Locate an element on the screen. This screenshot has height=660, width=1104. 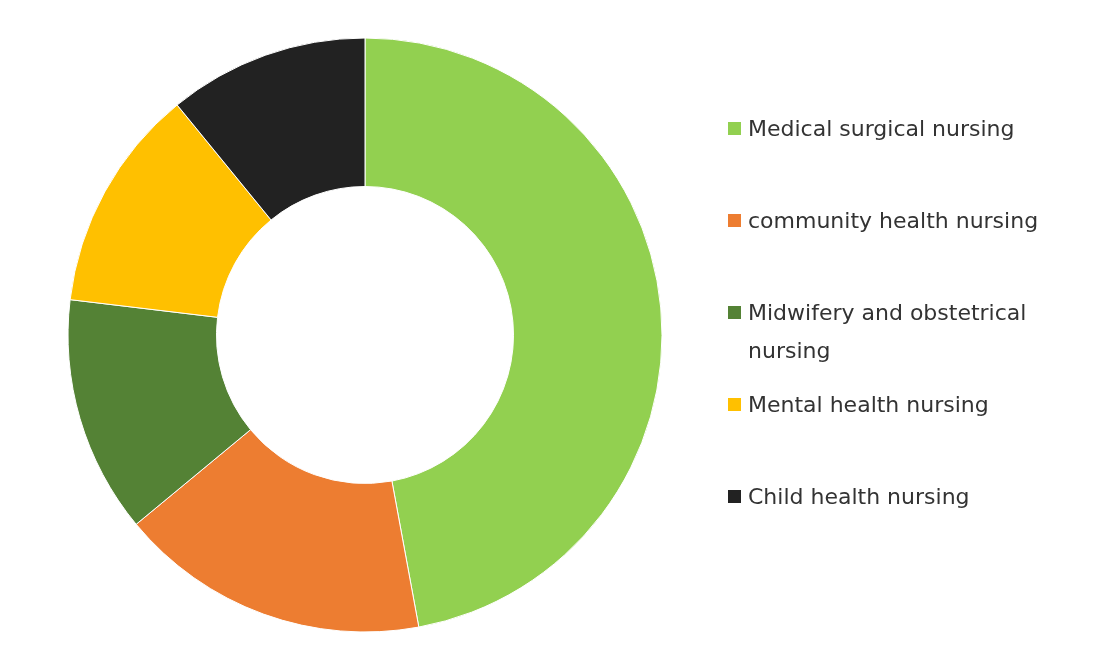
legend-label: Child health nursing is located at coordinates (859, 496).